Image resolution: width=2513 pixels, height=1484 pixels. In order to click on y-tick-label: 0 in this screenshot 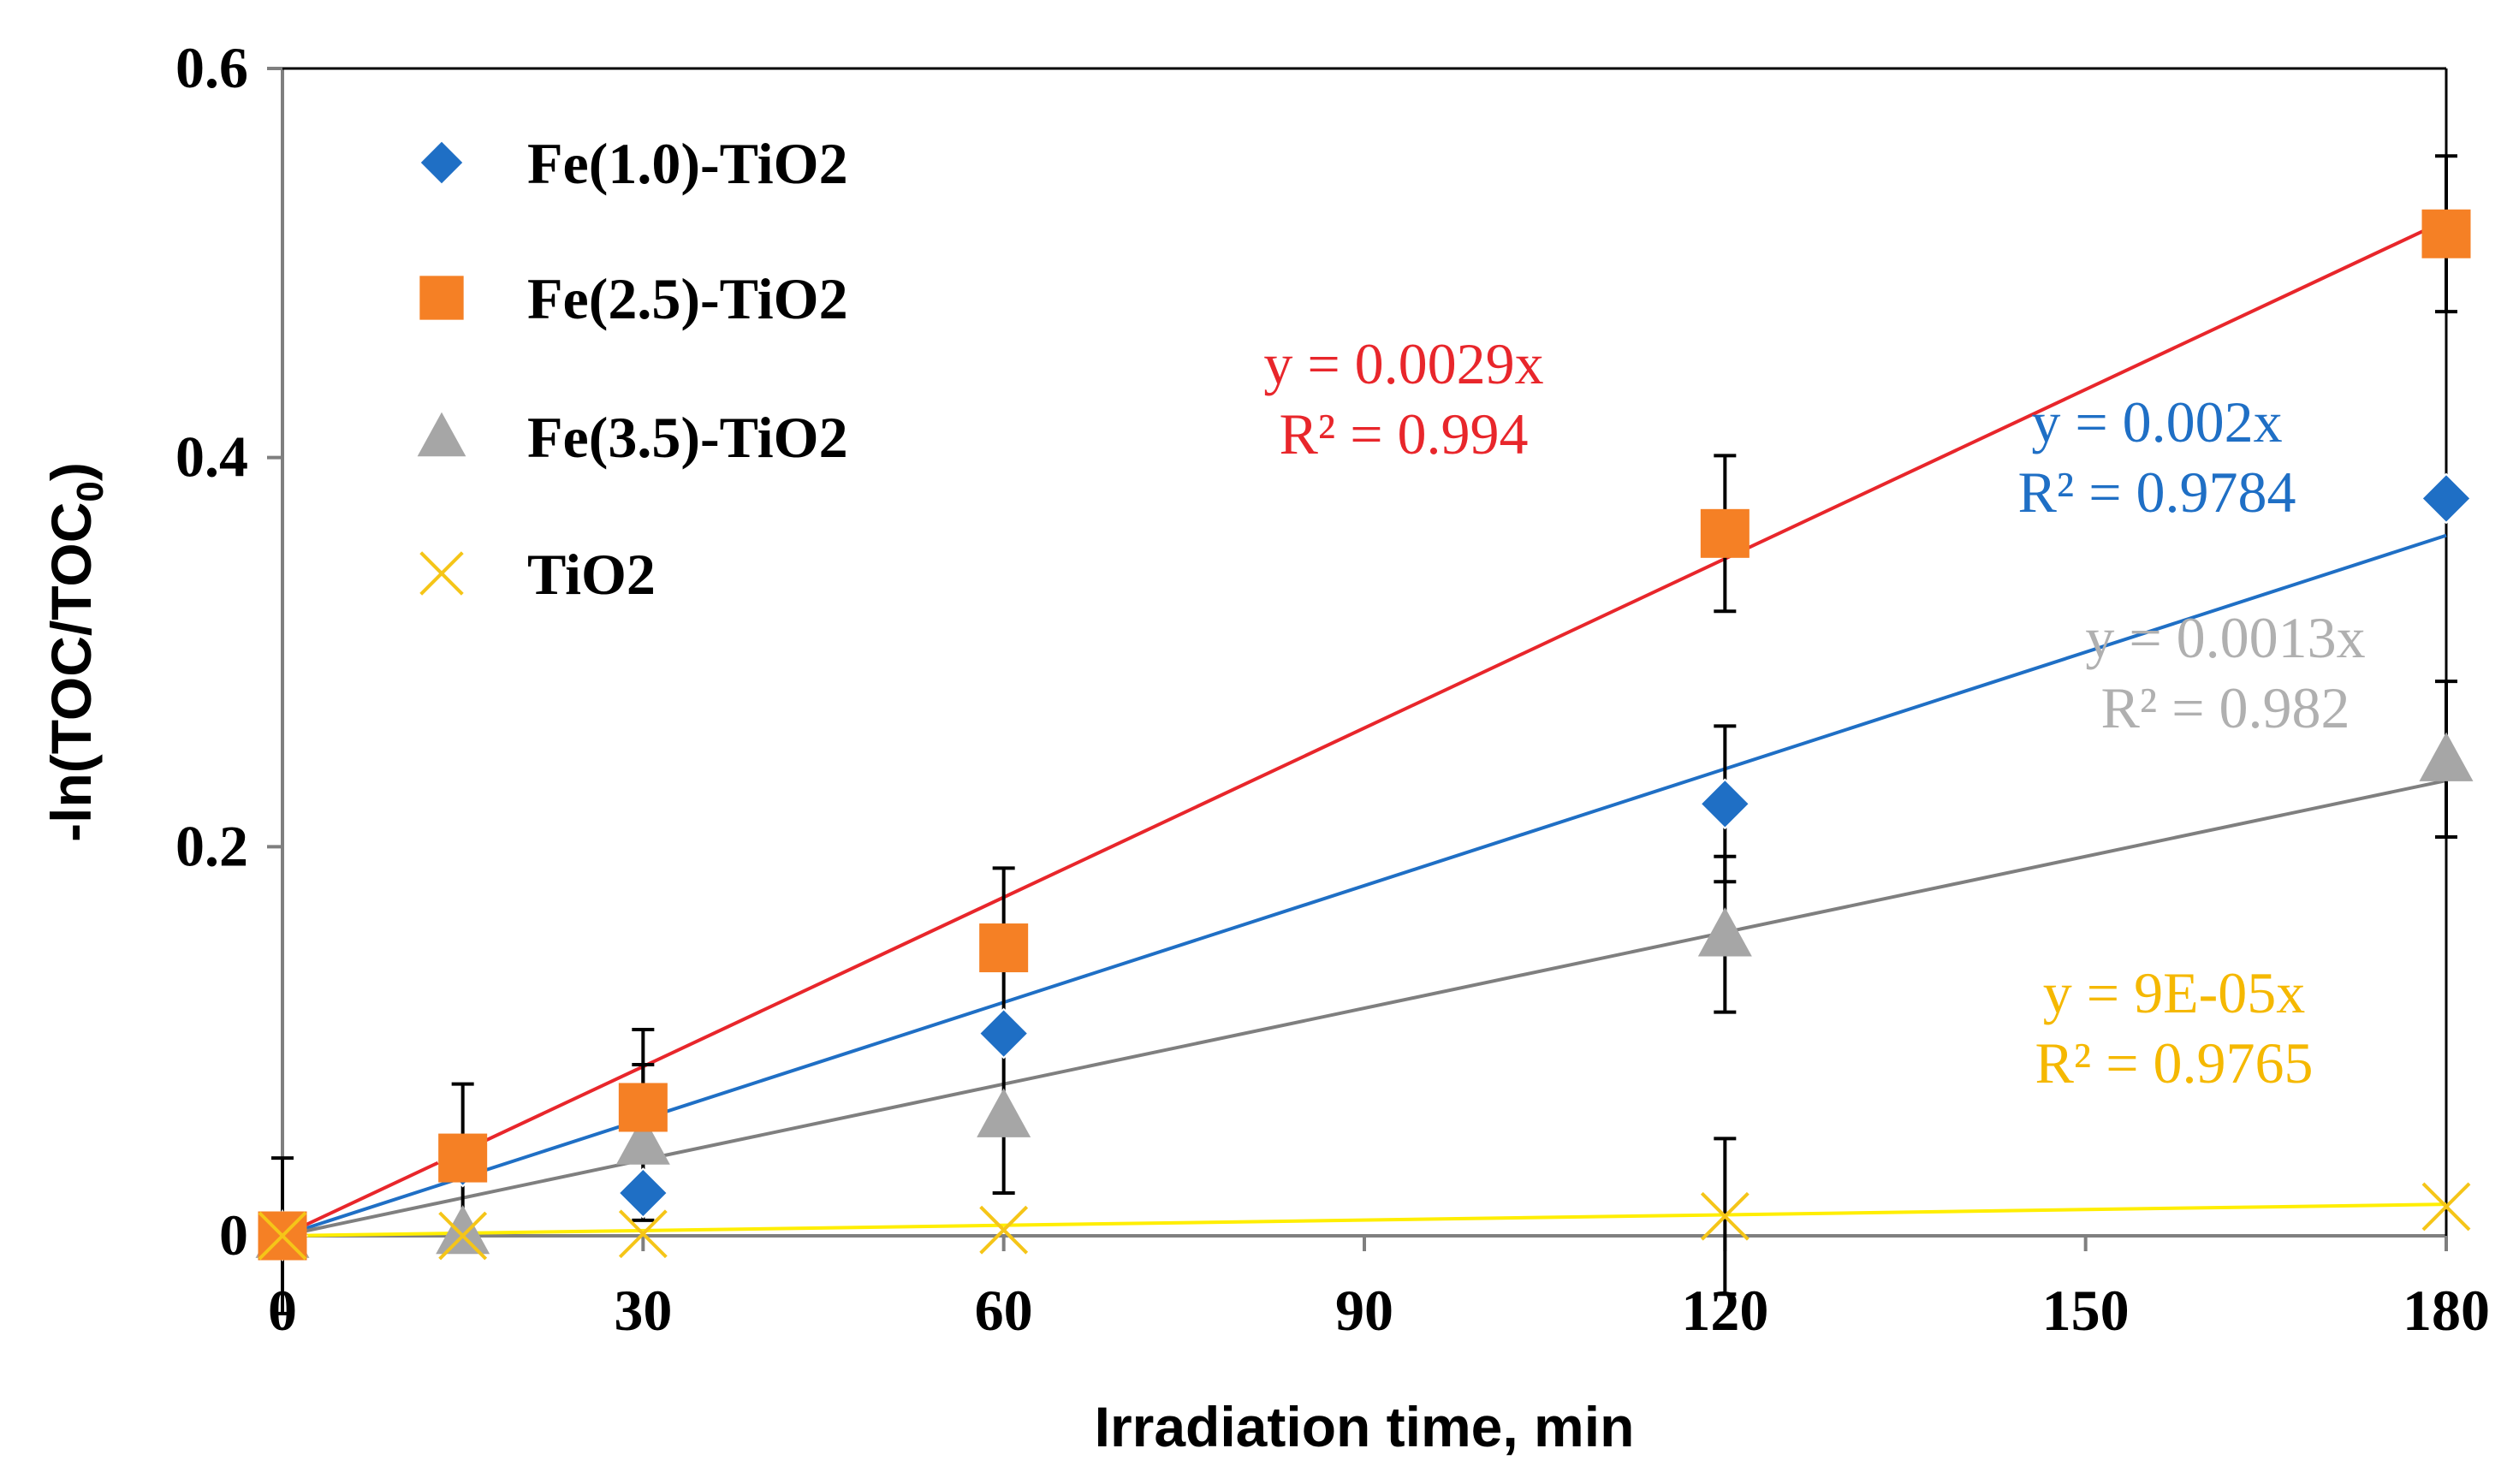, I will do `click(234, 1235)`.